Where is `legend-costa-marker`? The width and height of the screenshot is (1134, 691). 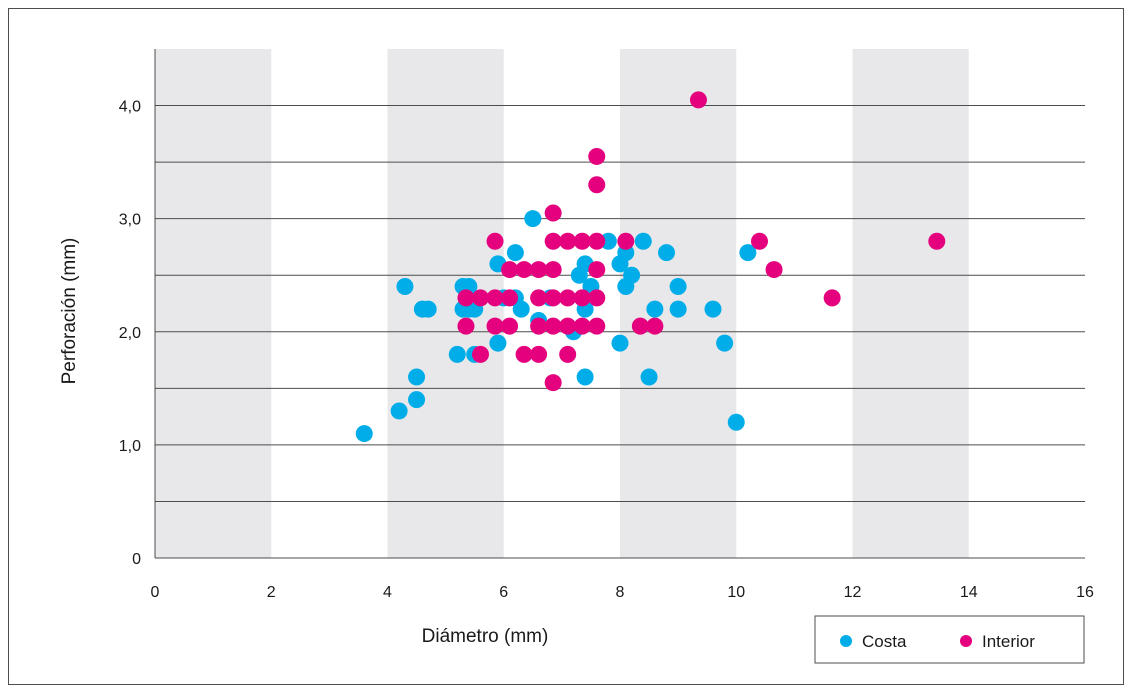
legend-costa-marker is located at coordinates (846, 641).